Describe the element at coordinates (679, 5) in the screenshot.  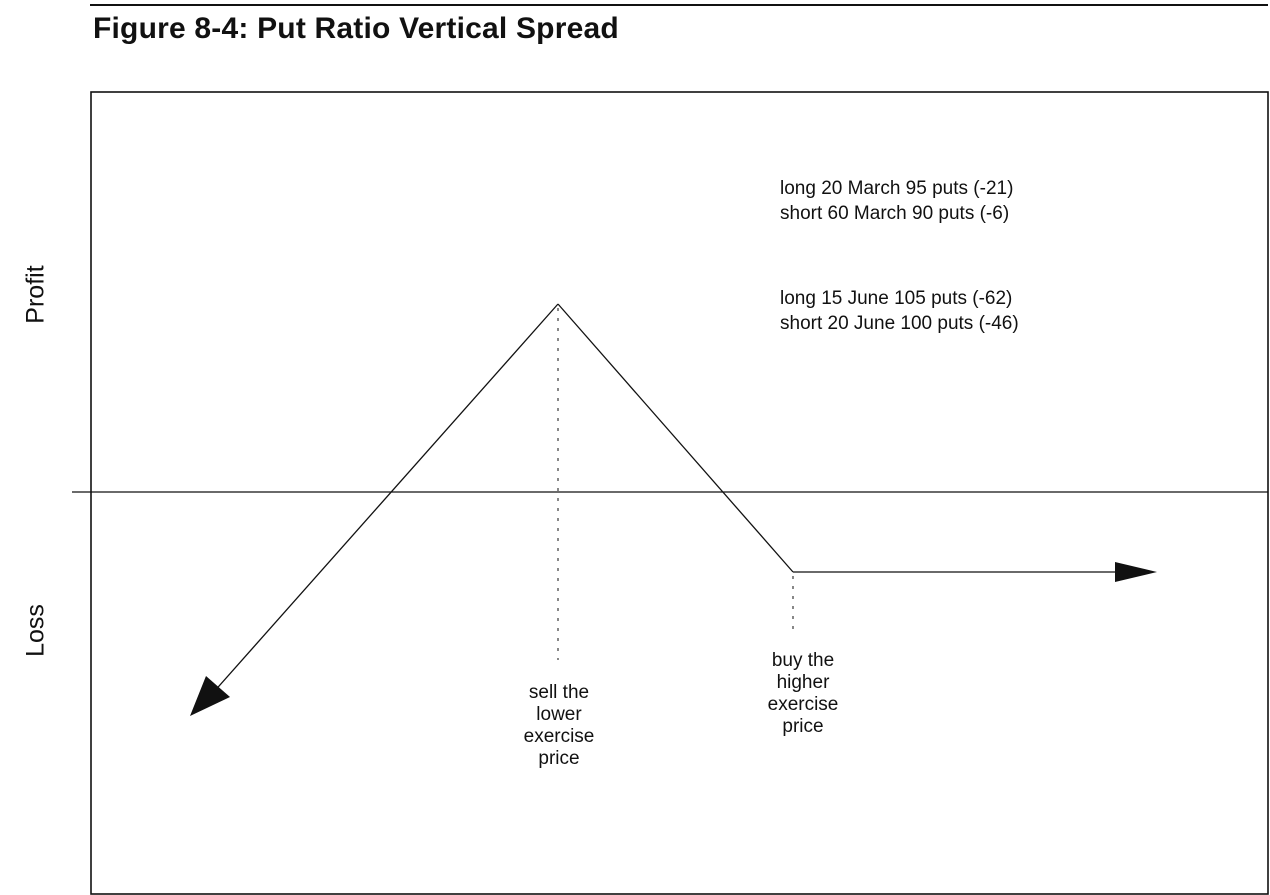
I see `top-rule` at that location.